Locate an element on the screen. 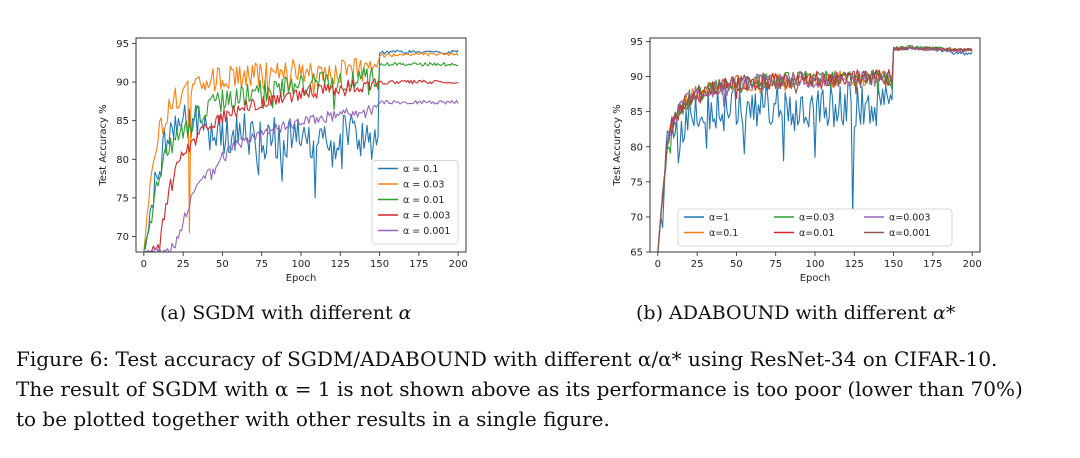  adabound-y-tick-label: 70 is located at coordinates (636, 217).